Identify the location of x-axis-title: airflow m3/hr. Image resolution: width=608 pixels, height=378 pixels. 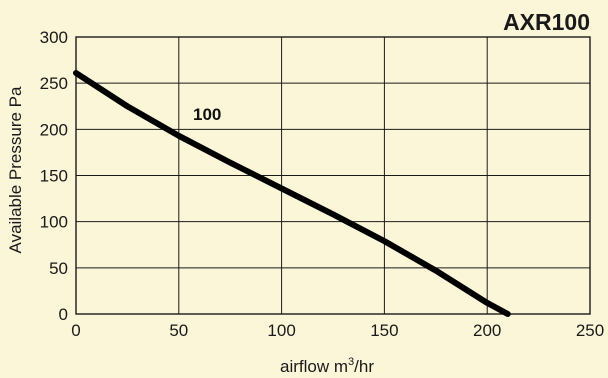
(327, 366).